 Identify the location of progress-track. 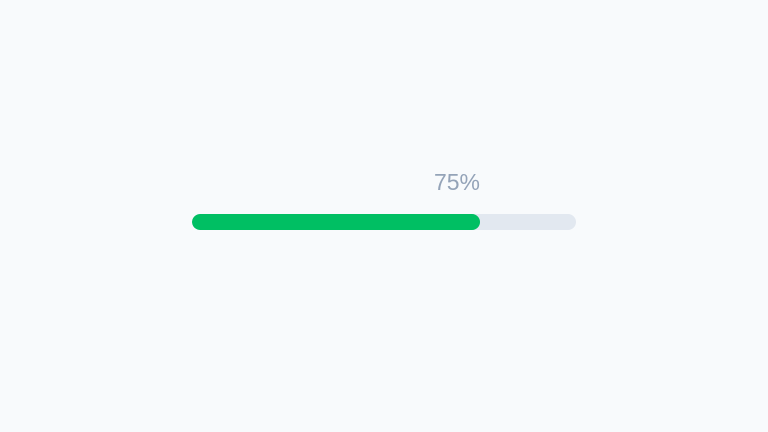
(384, 222).